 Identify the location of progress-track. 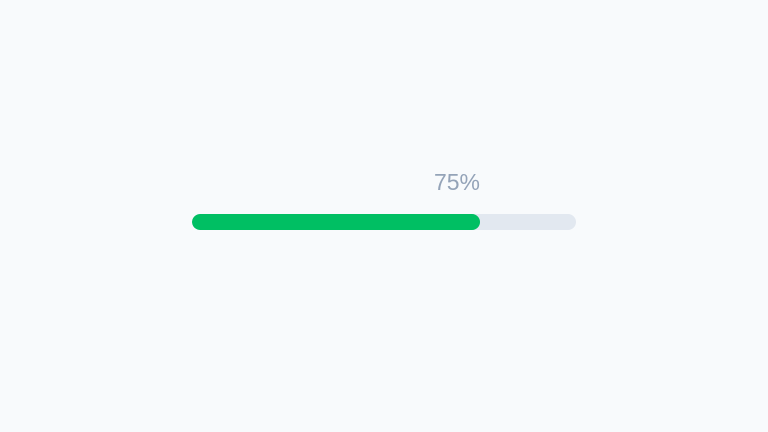
(384, 222).